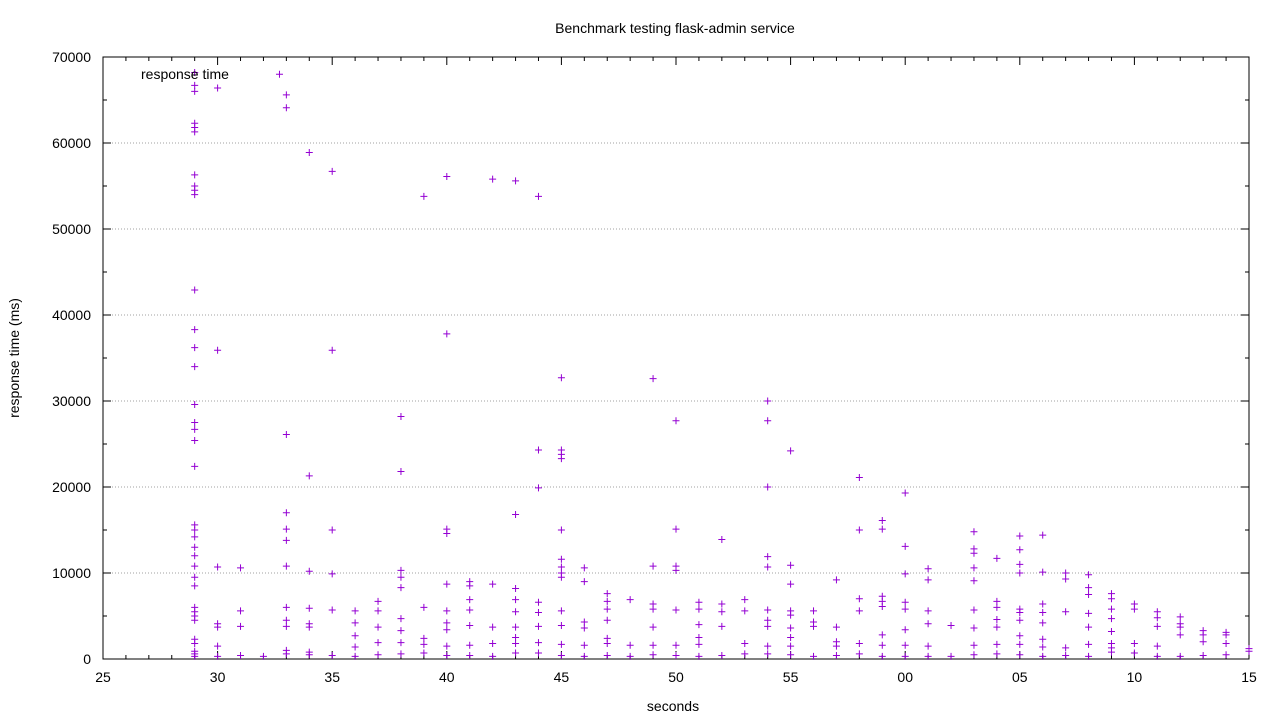 This screenshot has height=720, width=1280. Describe the element at coordinates (562, 677) in the screenshot. I see `x-tick-label: 45` at that location.